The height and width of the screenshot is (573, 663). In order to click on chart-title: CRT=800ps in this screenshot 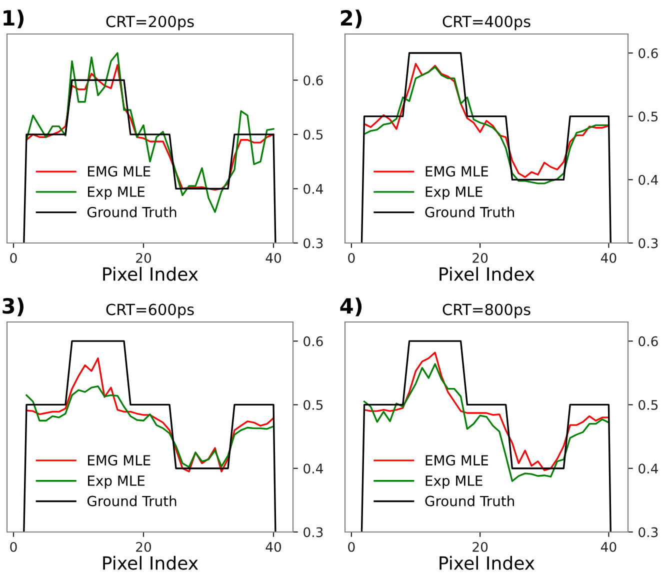, I will do `click(486, 311)`.